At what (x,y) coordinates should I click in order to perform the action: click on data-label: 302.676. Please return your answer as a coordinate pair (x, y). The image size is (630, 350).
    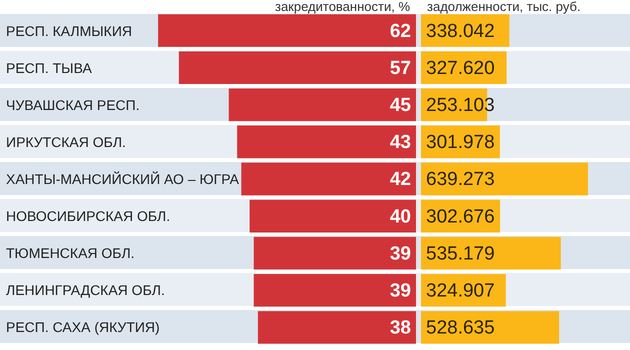
    Looking at the image, I should click on (460, 217).